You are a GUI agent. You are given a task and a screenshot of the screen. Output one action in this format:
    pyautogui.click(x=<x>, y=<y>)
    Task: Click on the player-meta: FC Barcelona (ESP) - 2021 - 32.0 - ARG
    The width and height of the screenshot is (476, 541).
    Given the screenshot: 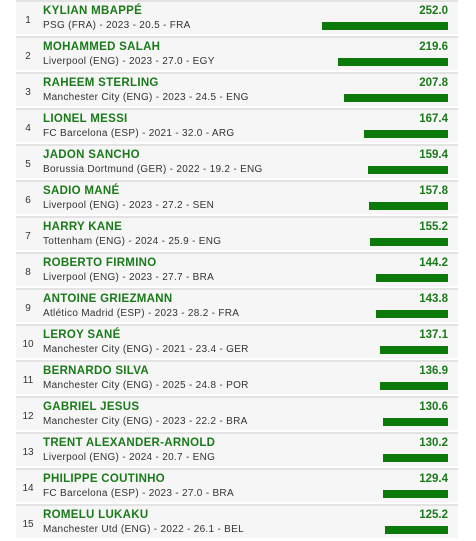 What is the action you would take?
    pyautogui.click(x=139, y=133)
    